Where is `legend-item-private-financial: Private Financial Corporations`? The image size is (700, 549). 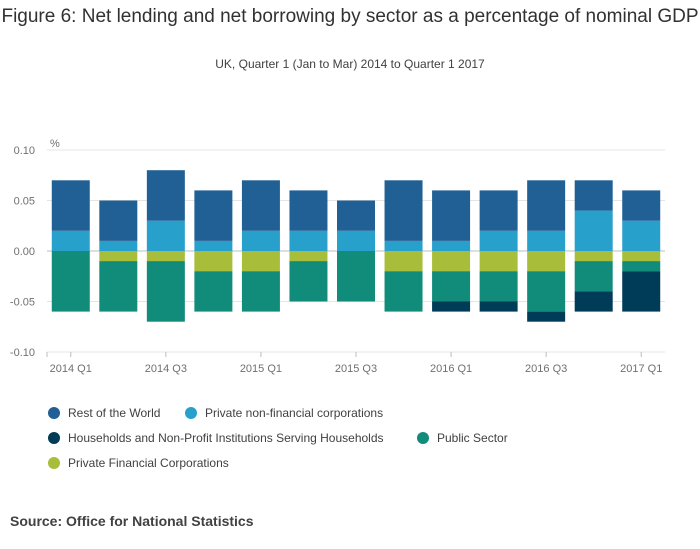 legend-item-private-financial: Private Financial Corporations is located at coordinates (138, 463).